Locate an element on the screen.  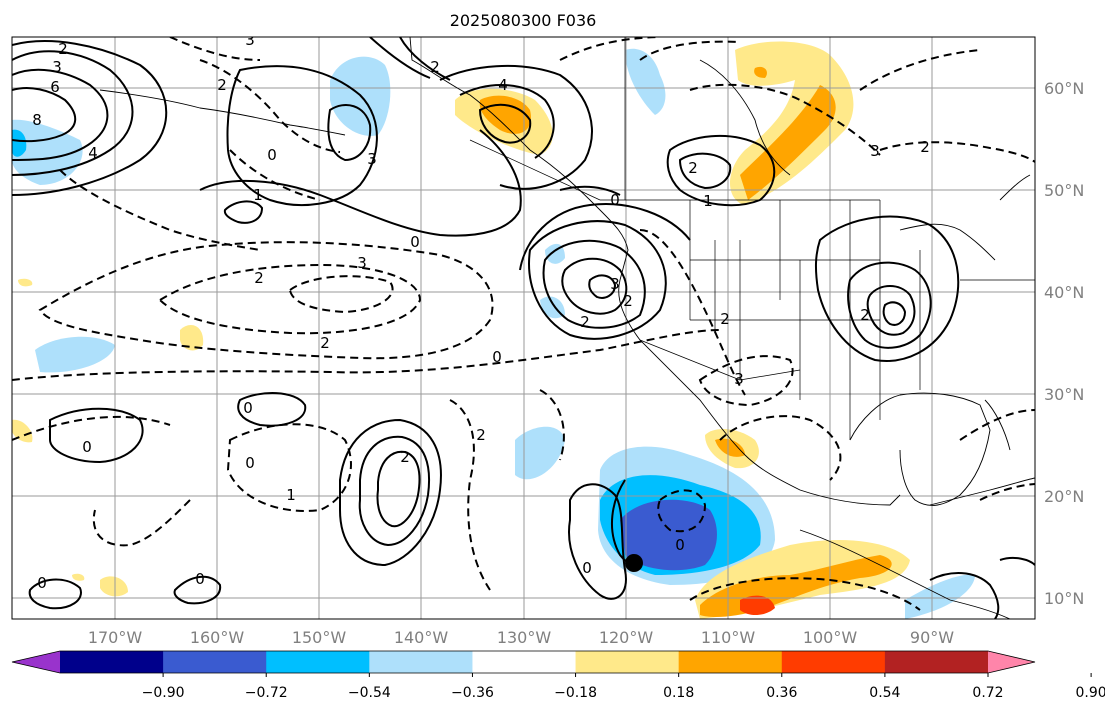
coast-greatlakes is located at coordinates (947, 242).